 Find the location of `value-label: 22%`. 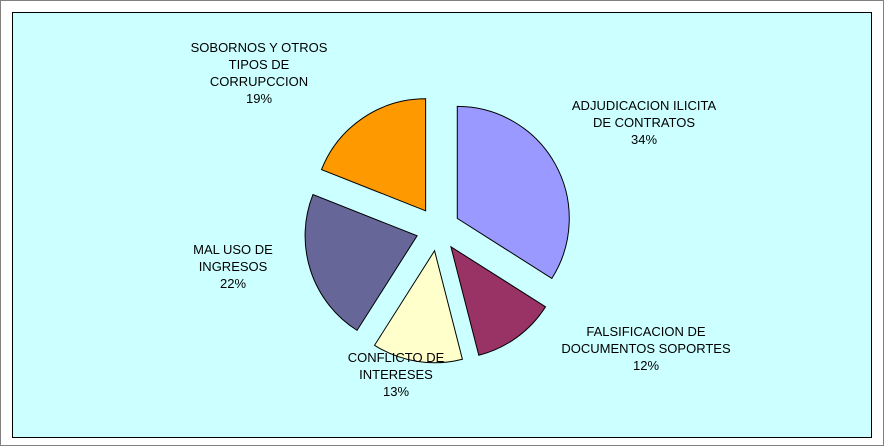

value-label: 22% is located at coordinates (233, 283).